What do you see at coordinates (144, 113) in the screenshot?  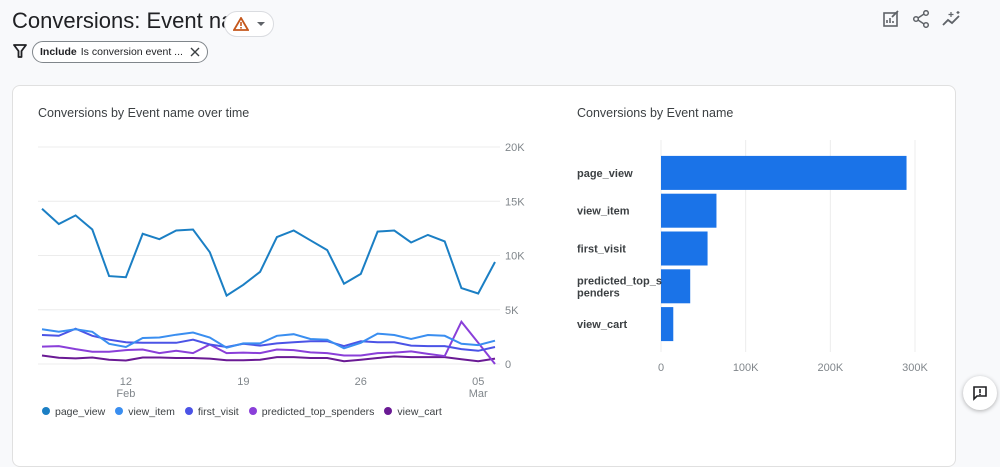 I see `line-chart-title: Conversions by Event name over time` at bounding box center [144, 113].